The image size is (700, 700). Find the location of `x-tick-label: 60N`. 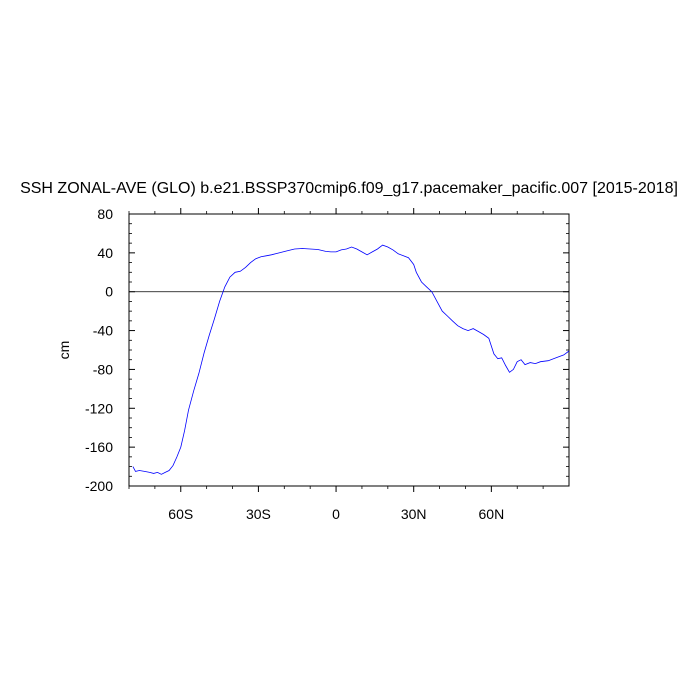

x-tick-label: 60N is located at coordinates (492, 514).